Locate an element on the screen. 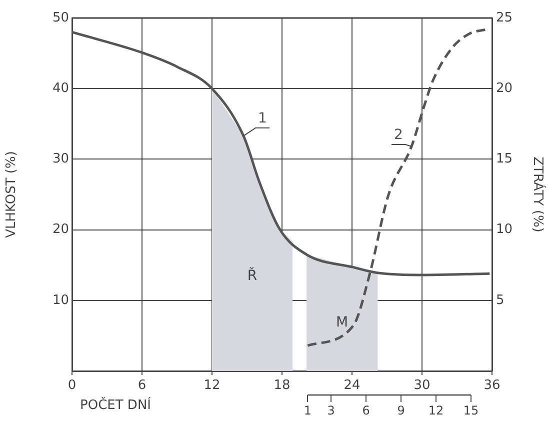 Image resolution: width=549 pixels, height=427 pixels. y-tick-label: 20 is located at coordinates (60, 230).